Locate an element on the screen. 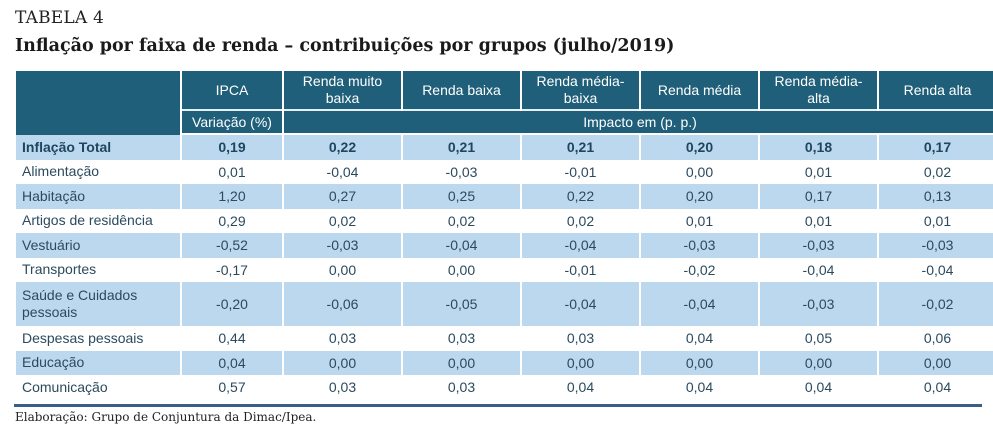  column-header-renda-media: Renda média is located at coordinates (699, 91).